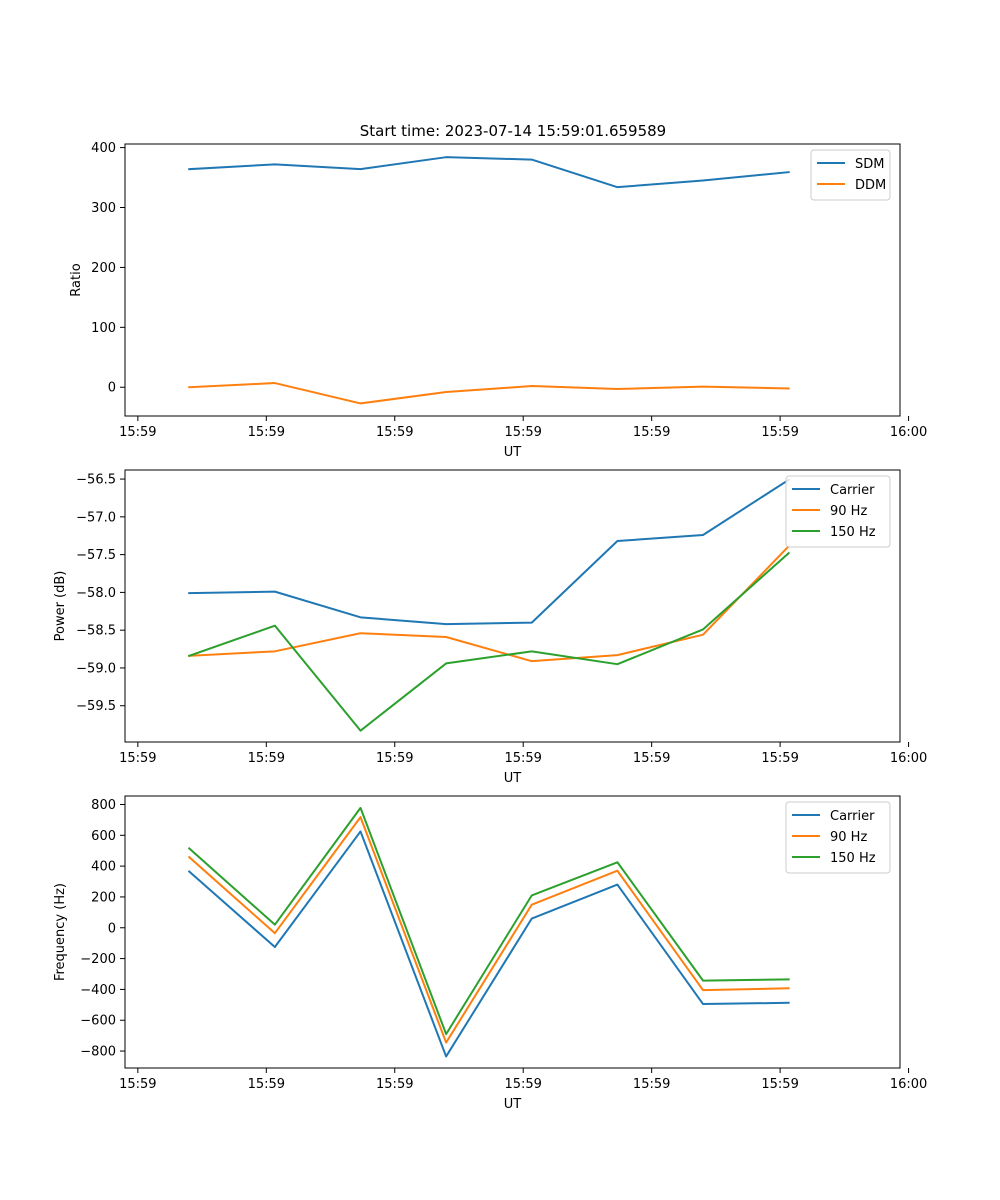 The width and height of the screenshot is (1000, 1200). I want to click on figure-title: Start time: 2023-07-14 15:59:01.659589, so click(513, 131).